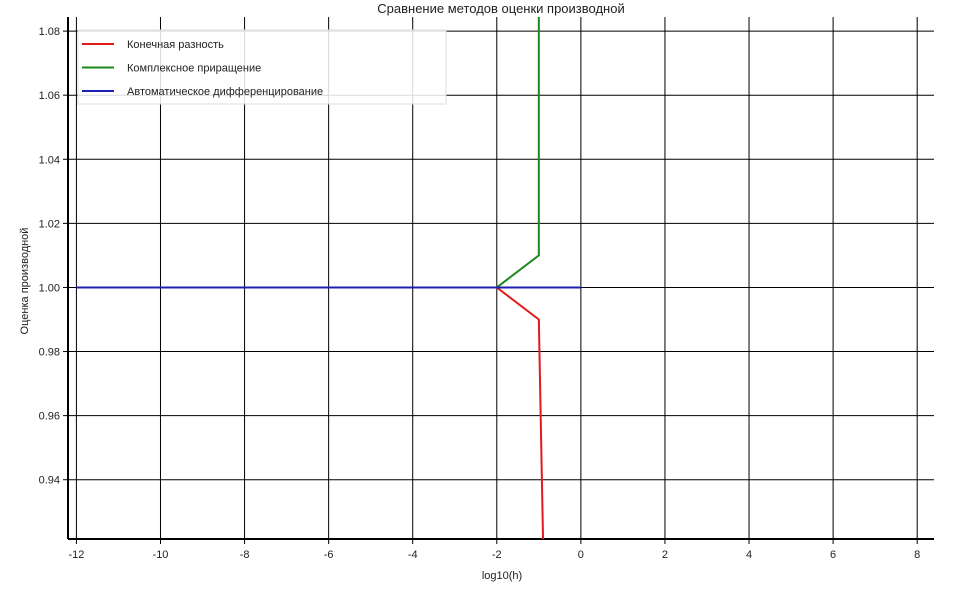 This screenshot has width=962, height=589. What do you see at coordinates (917, 555) in the screenshot?
I see `x-tick-label: 8` at bounding box center [917, 555].